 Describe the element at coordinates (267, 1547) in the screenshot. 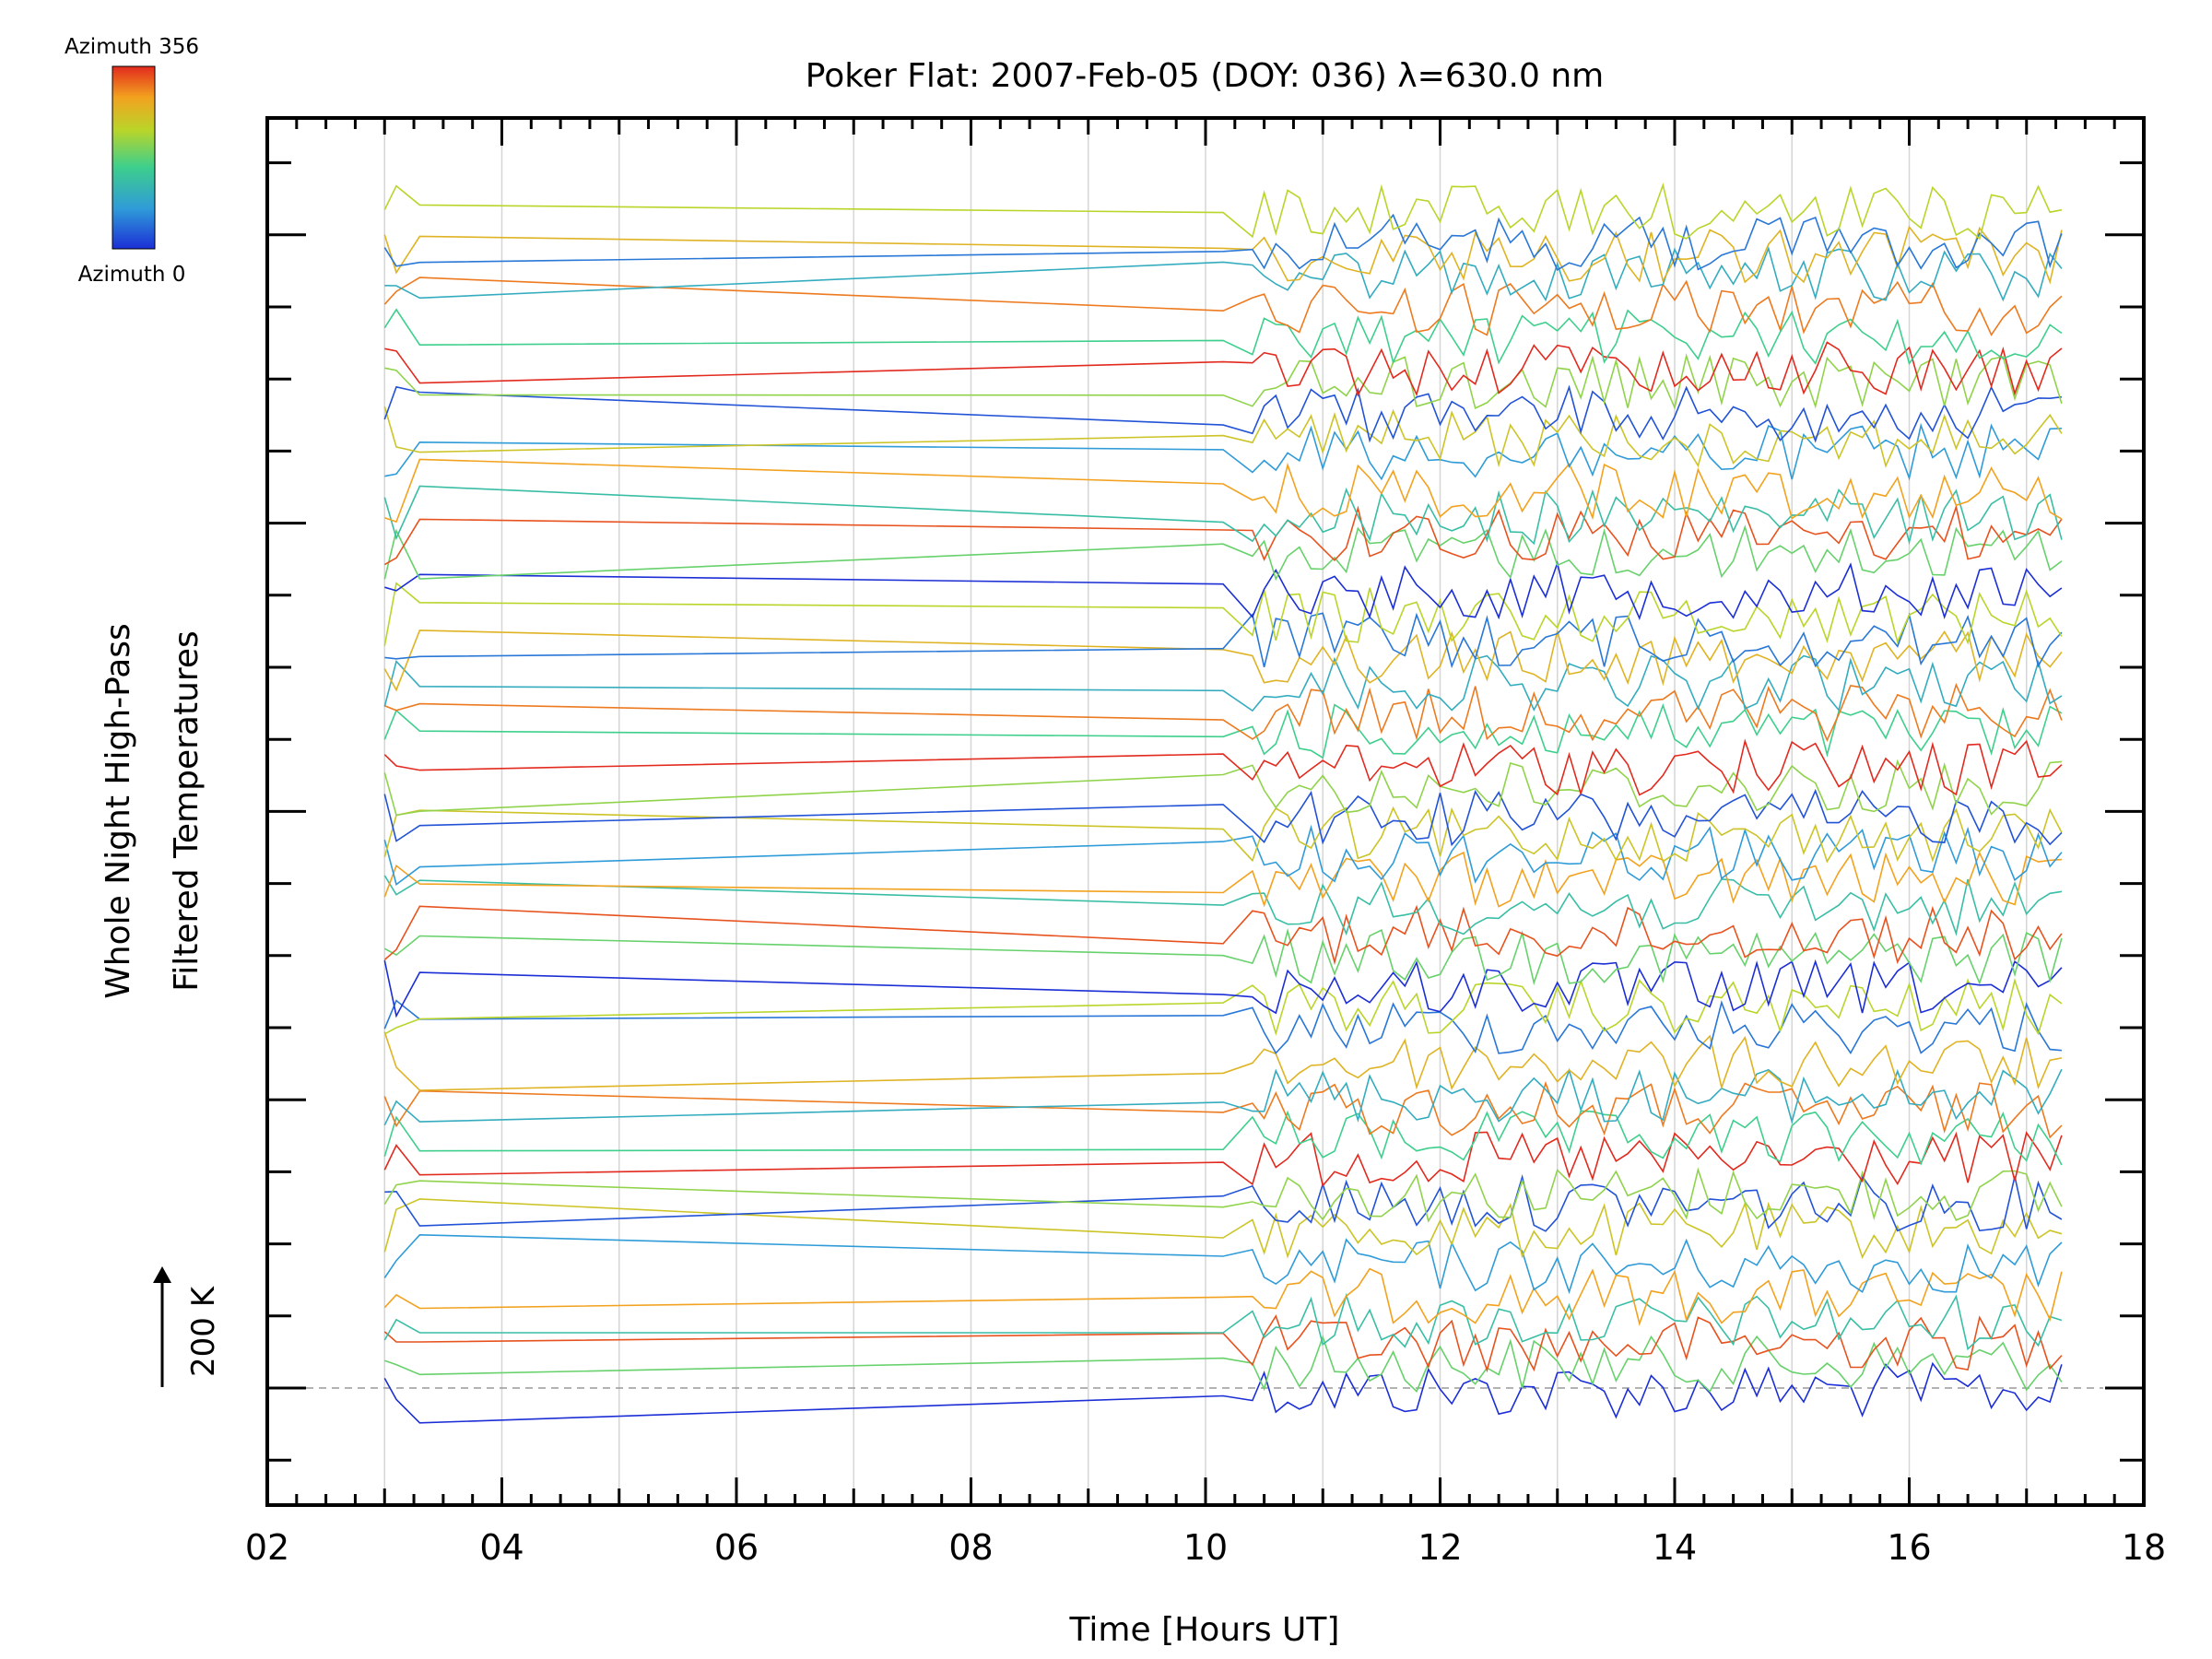

I see `x-tick-label: 02` at that location.